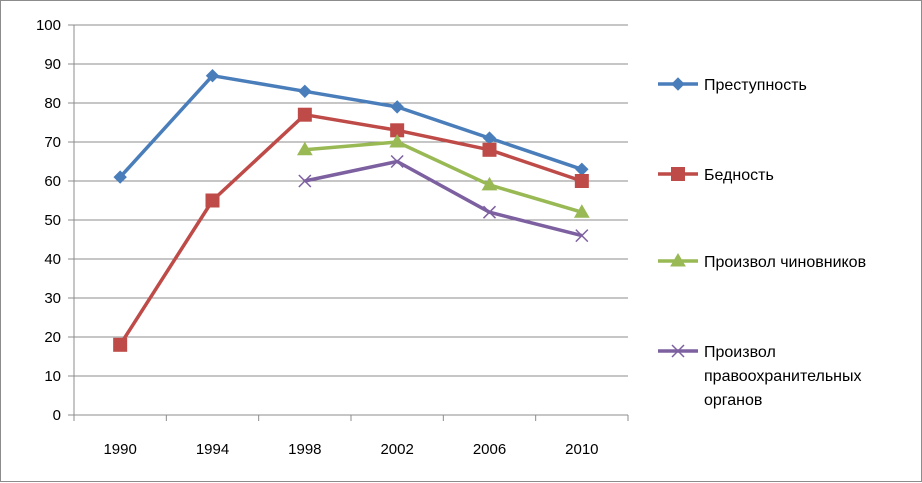 Image resolution: width=922 pixels, height=483 pixels. I want to click on y-tick-label: 20, so click(52, 337).